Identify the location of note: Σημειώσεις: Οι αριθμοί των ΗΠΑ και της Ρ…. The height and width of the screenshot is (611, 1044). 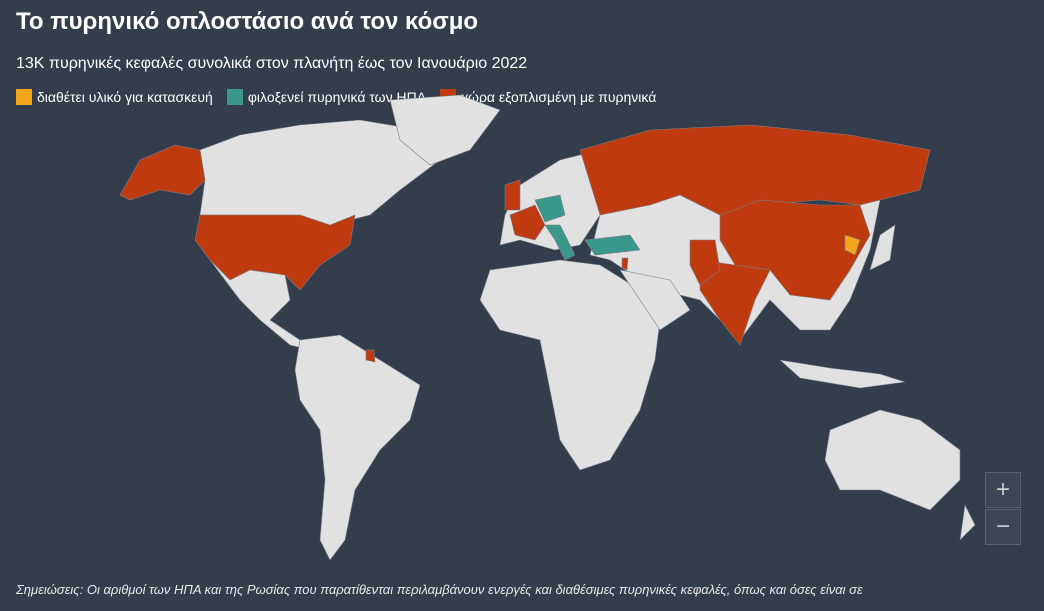
(439, 589).